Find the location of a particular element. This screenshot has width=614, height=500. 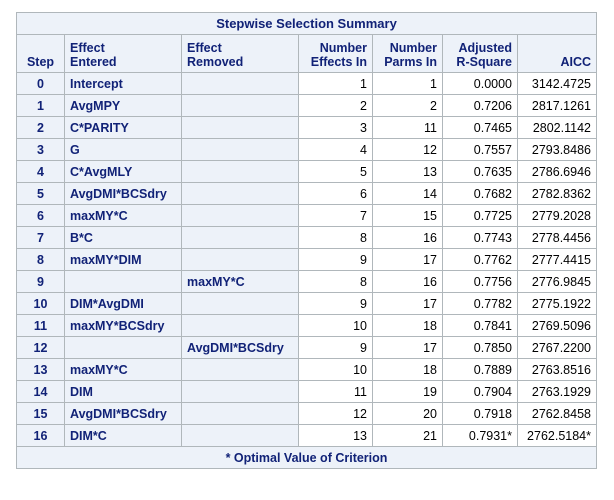

cell-number-parms-in: 17 is located at coordinates (407, 259).